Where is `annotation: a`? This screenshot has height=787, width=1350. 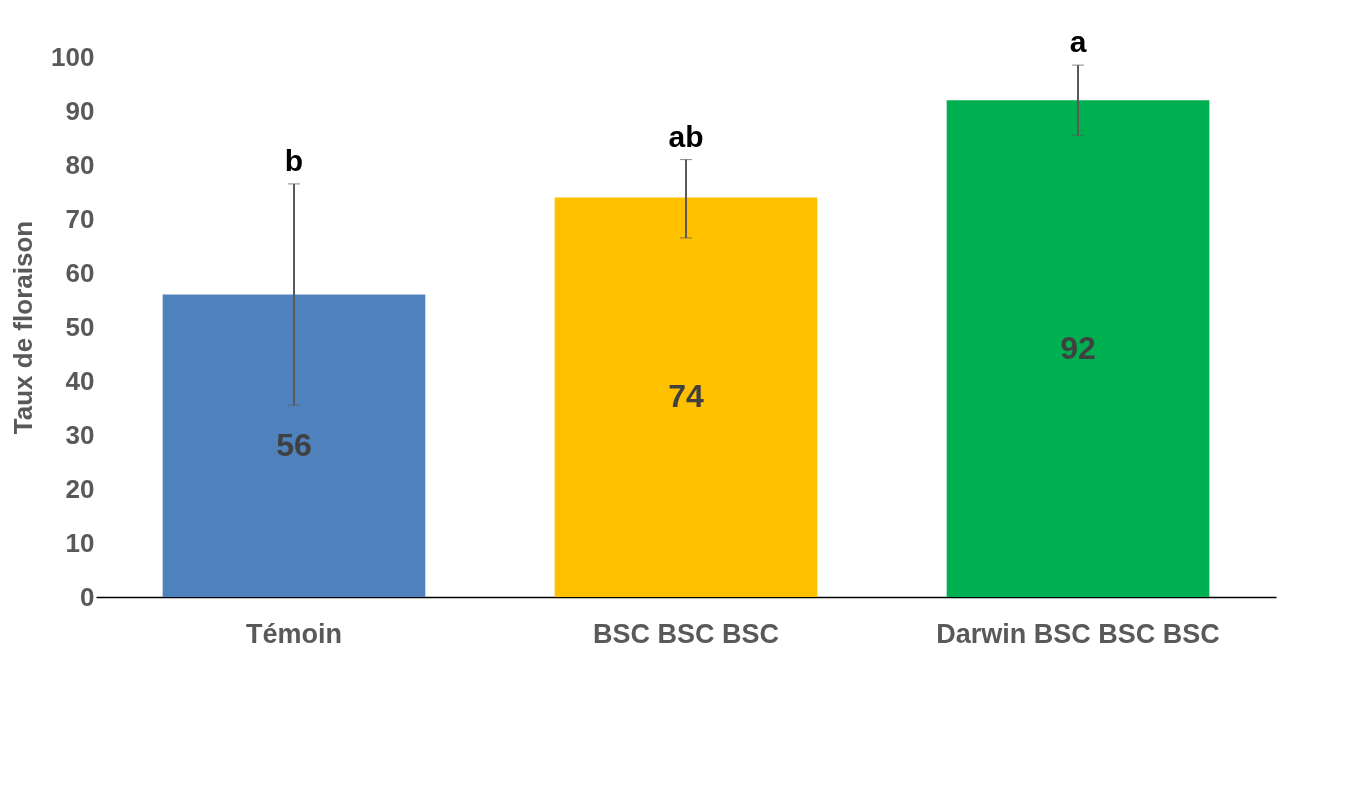
annotation: a is located at coordinates (1078, 42).